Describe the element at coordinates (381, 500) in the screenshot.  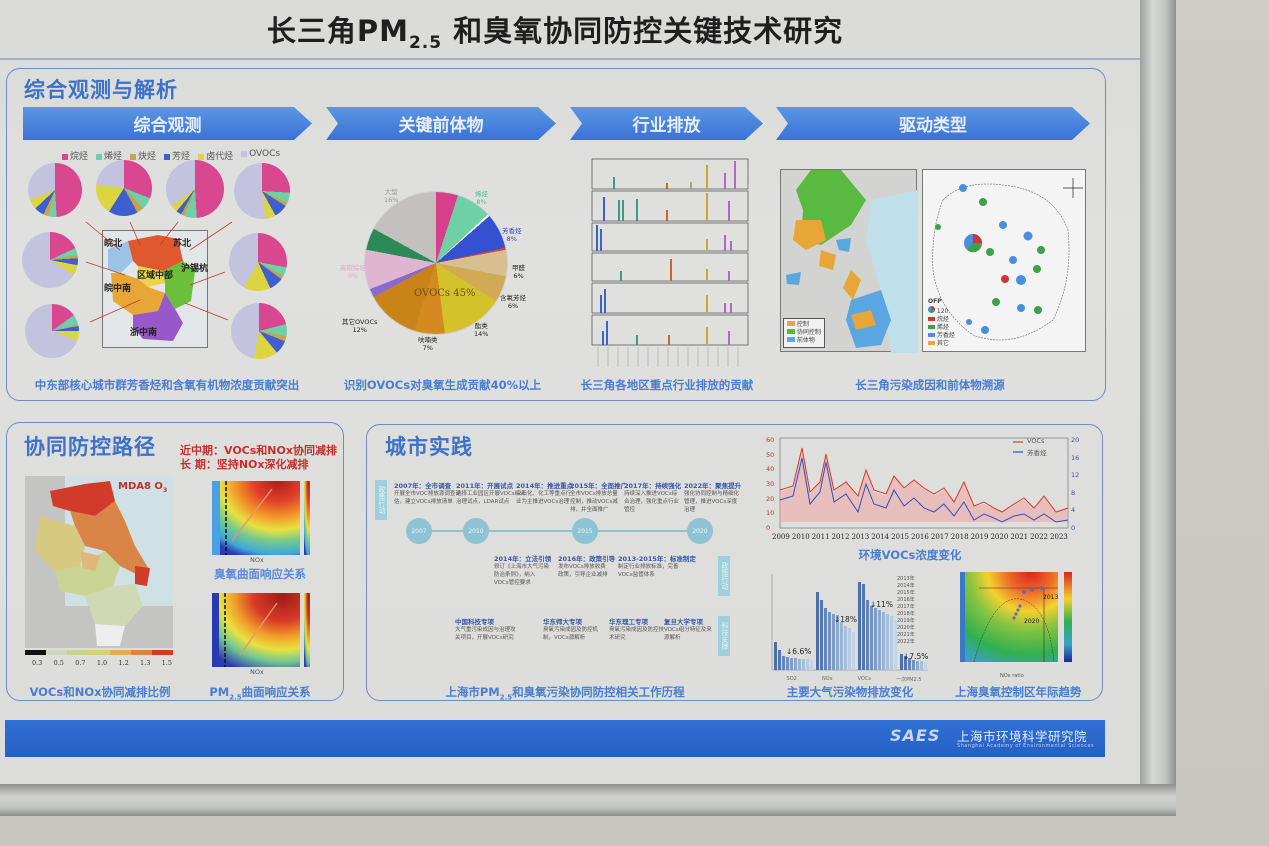
I see `vertical-tag-policy: 政策行动` at that location.